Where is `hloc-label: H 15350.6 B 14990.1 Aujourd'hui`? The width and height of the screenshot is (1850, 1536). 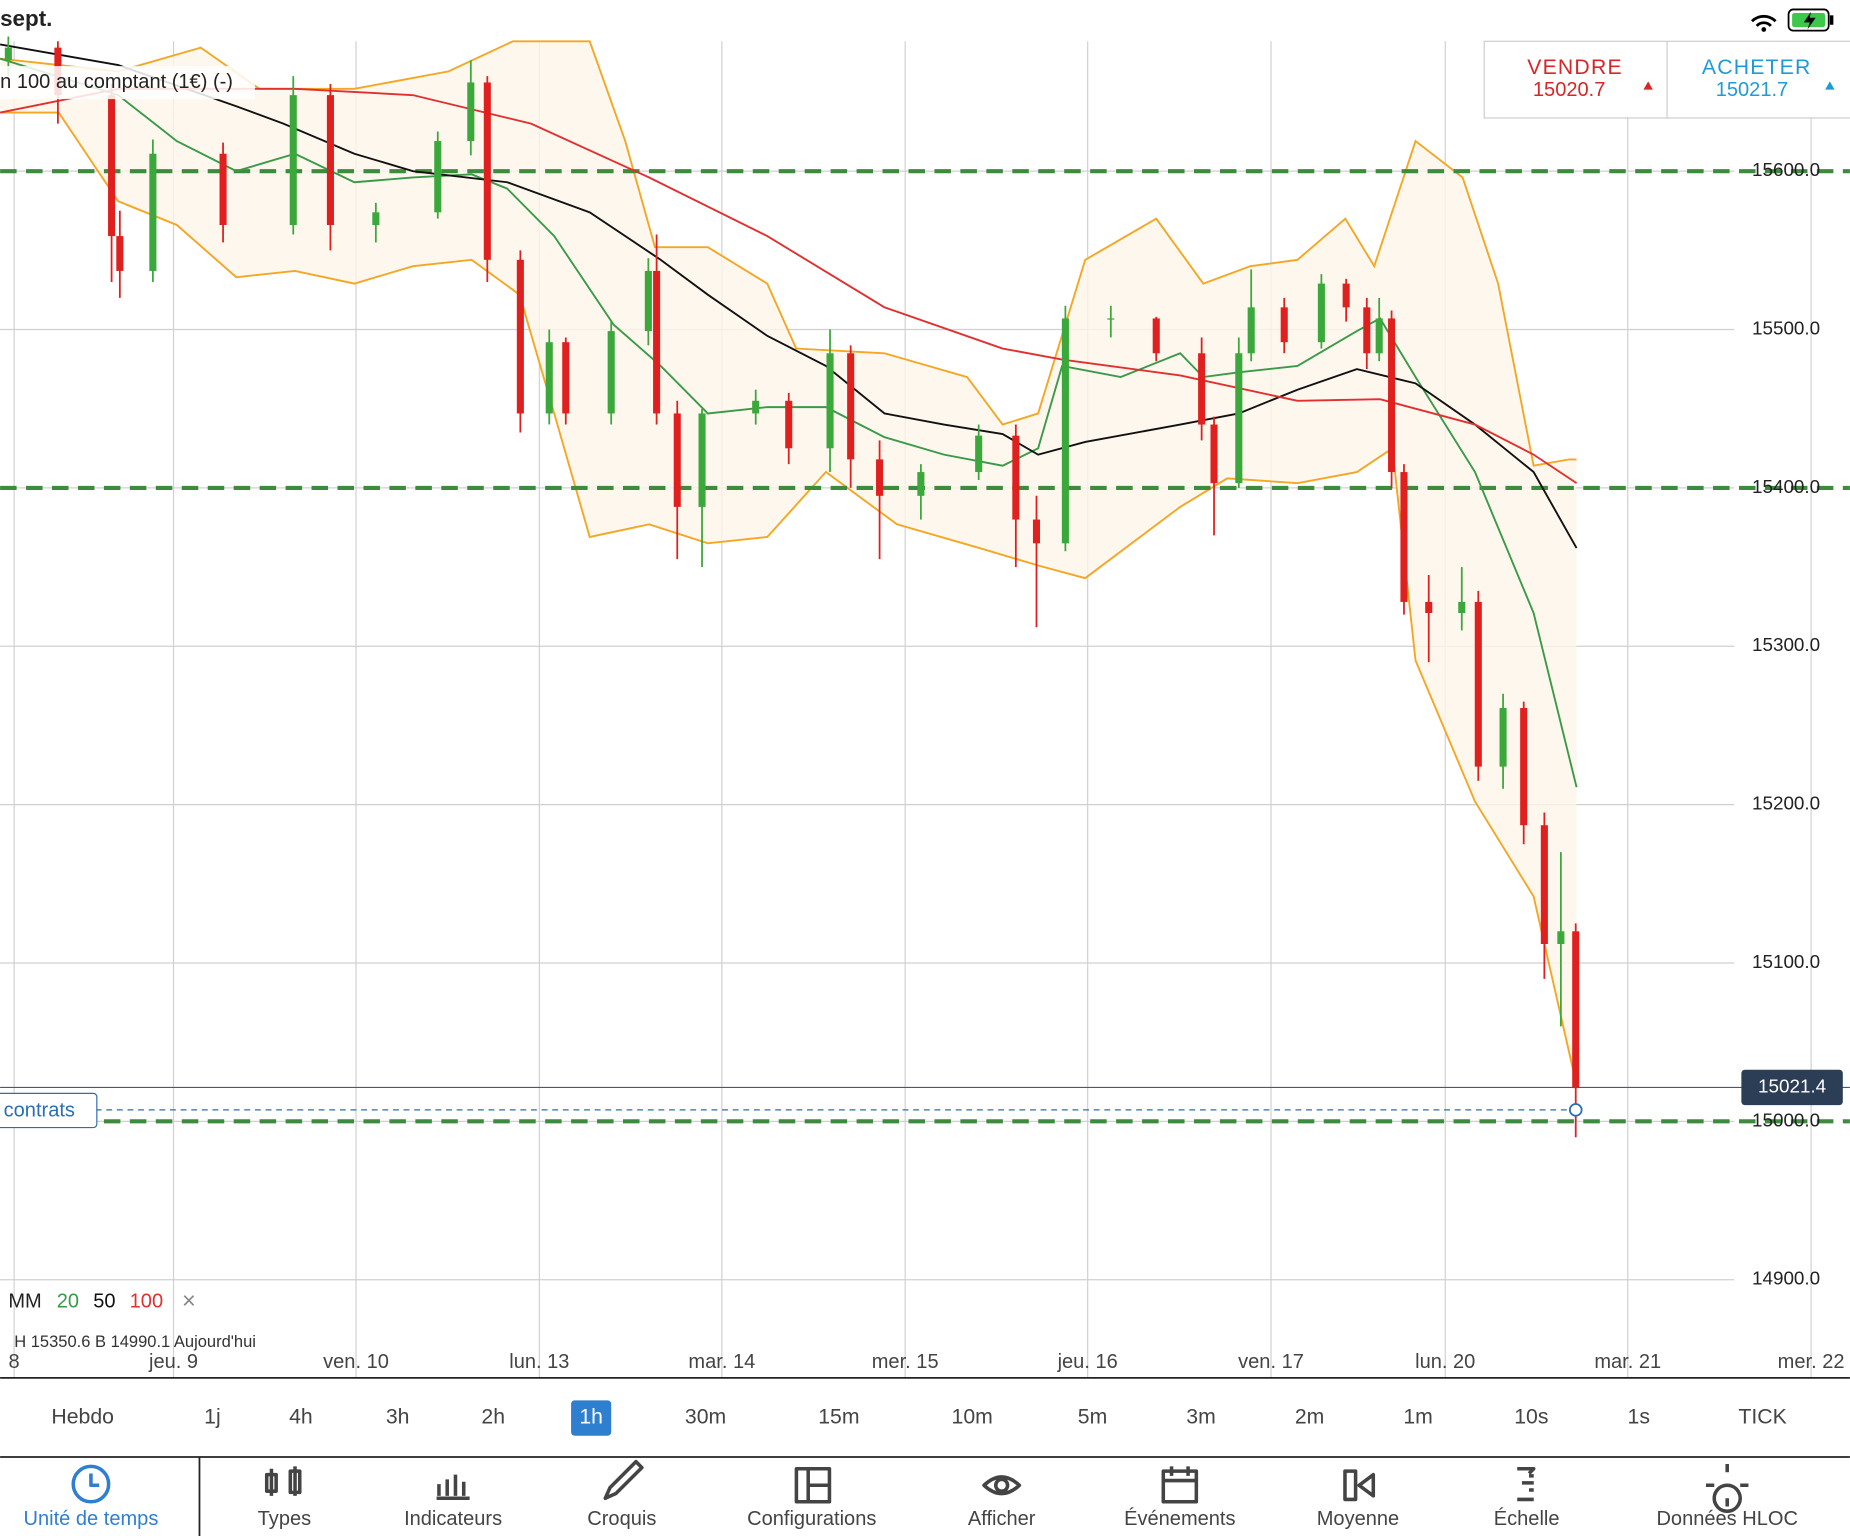 hloc-label: H 15350.6 B 14990.1 Aujourd'hui is located at coordinates (135, 1342).